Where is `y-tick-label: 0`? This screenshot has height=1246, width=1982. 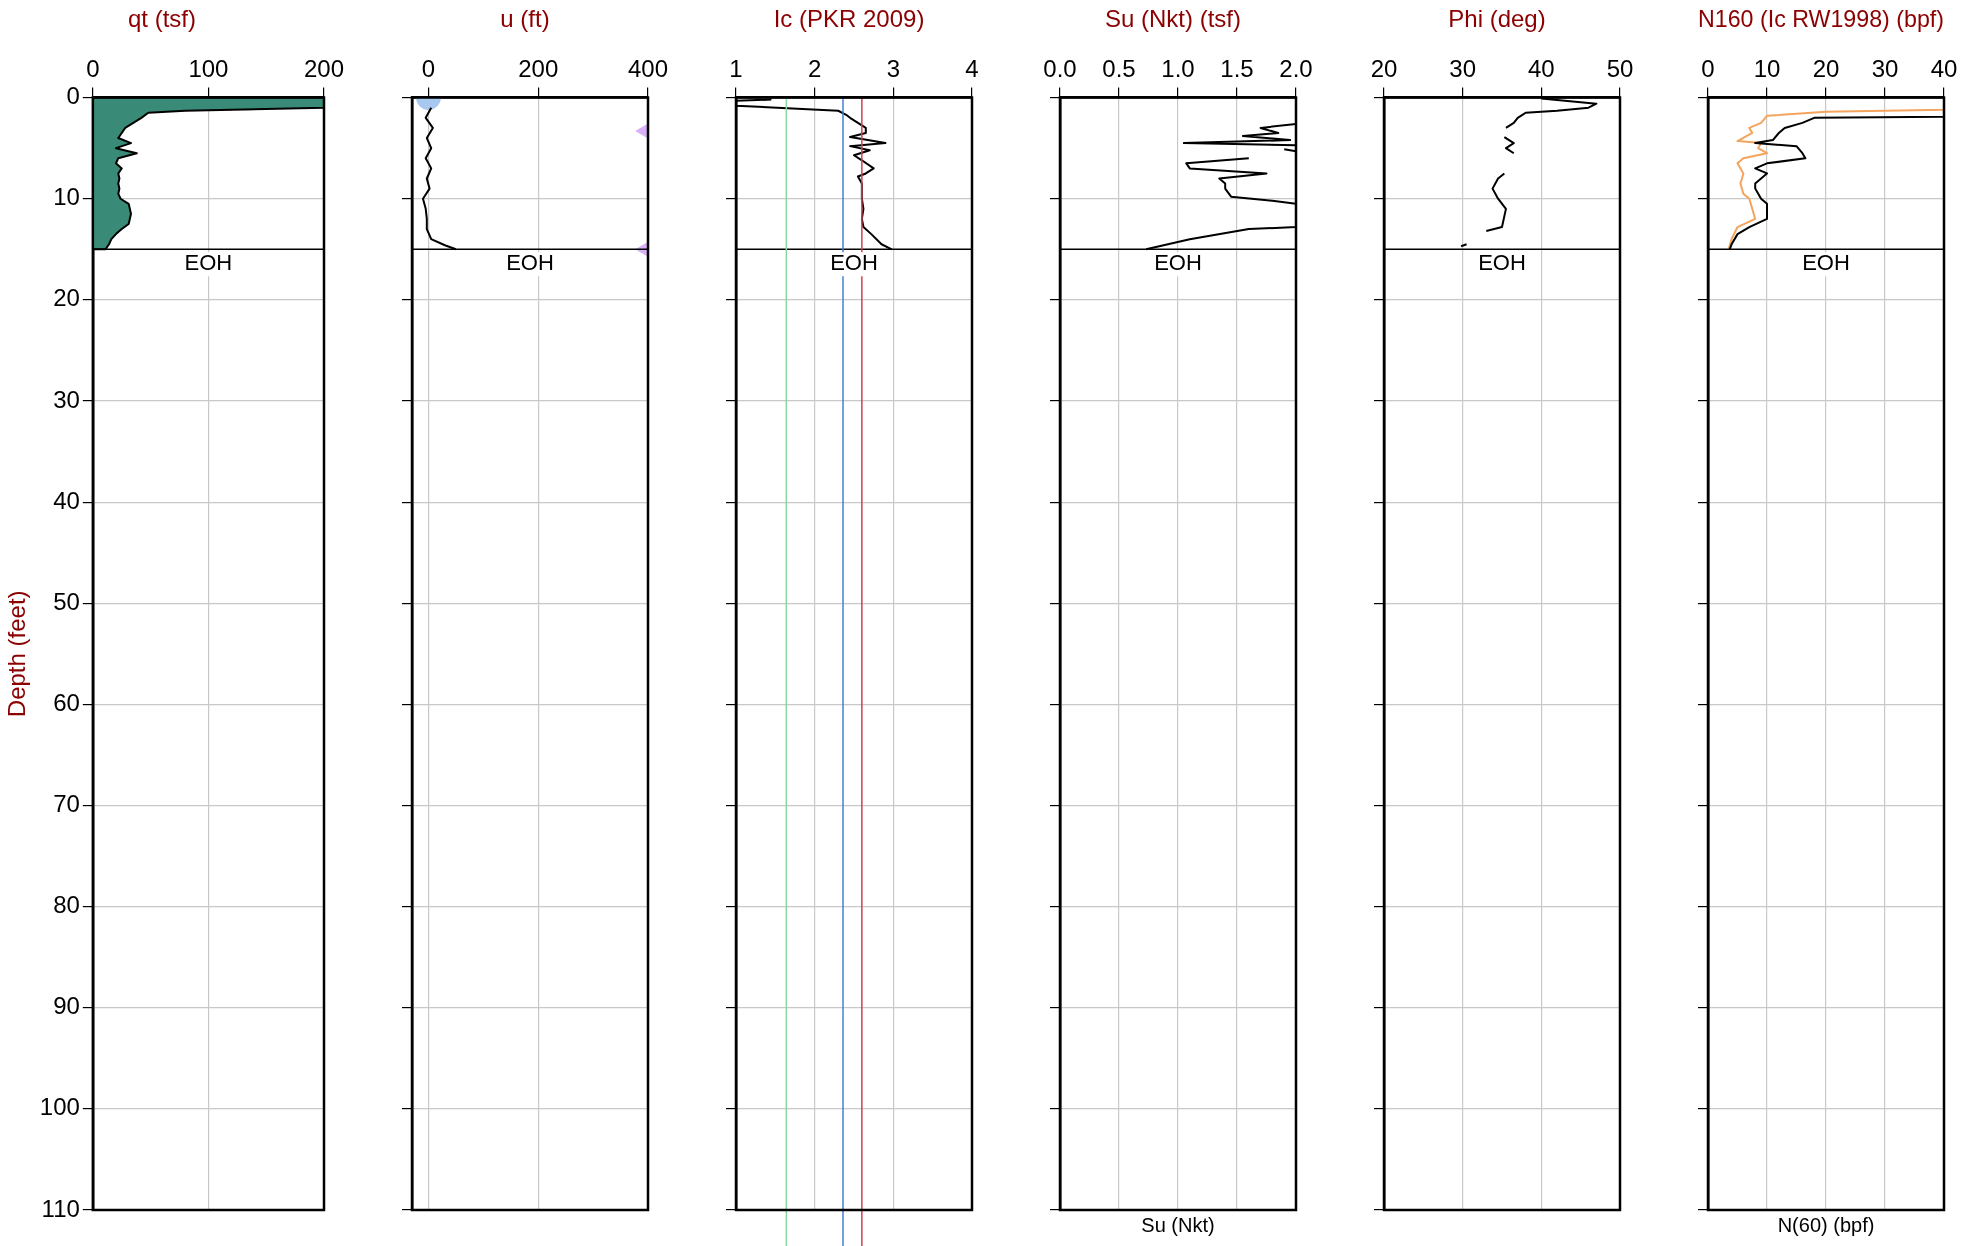
y-tick-label: 0 is located at coordinates (73, 96).